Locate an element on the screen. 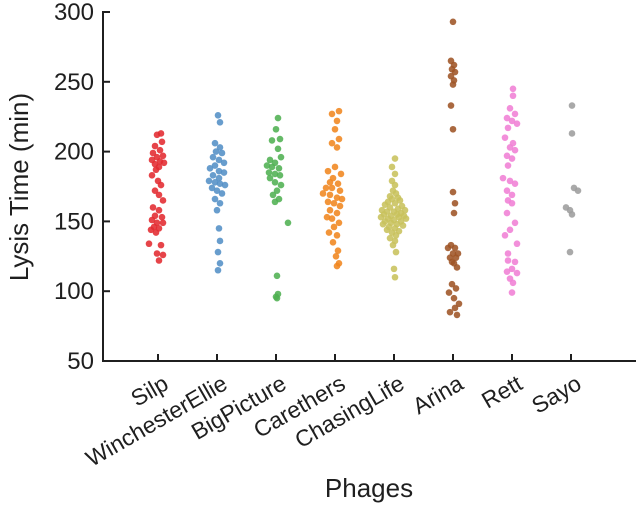 The width and height of the screenshot is (639, 513). x-axis-label: Phages is located at coordinates (369, 488).